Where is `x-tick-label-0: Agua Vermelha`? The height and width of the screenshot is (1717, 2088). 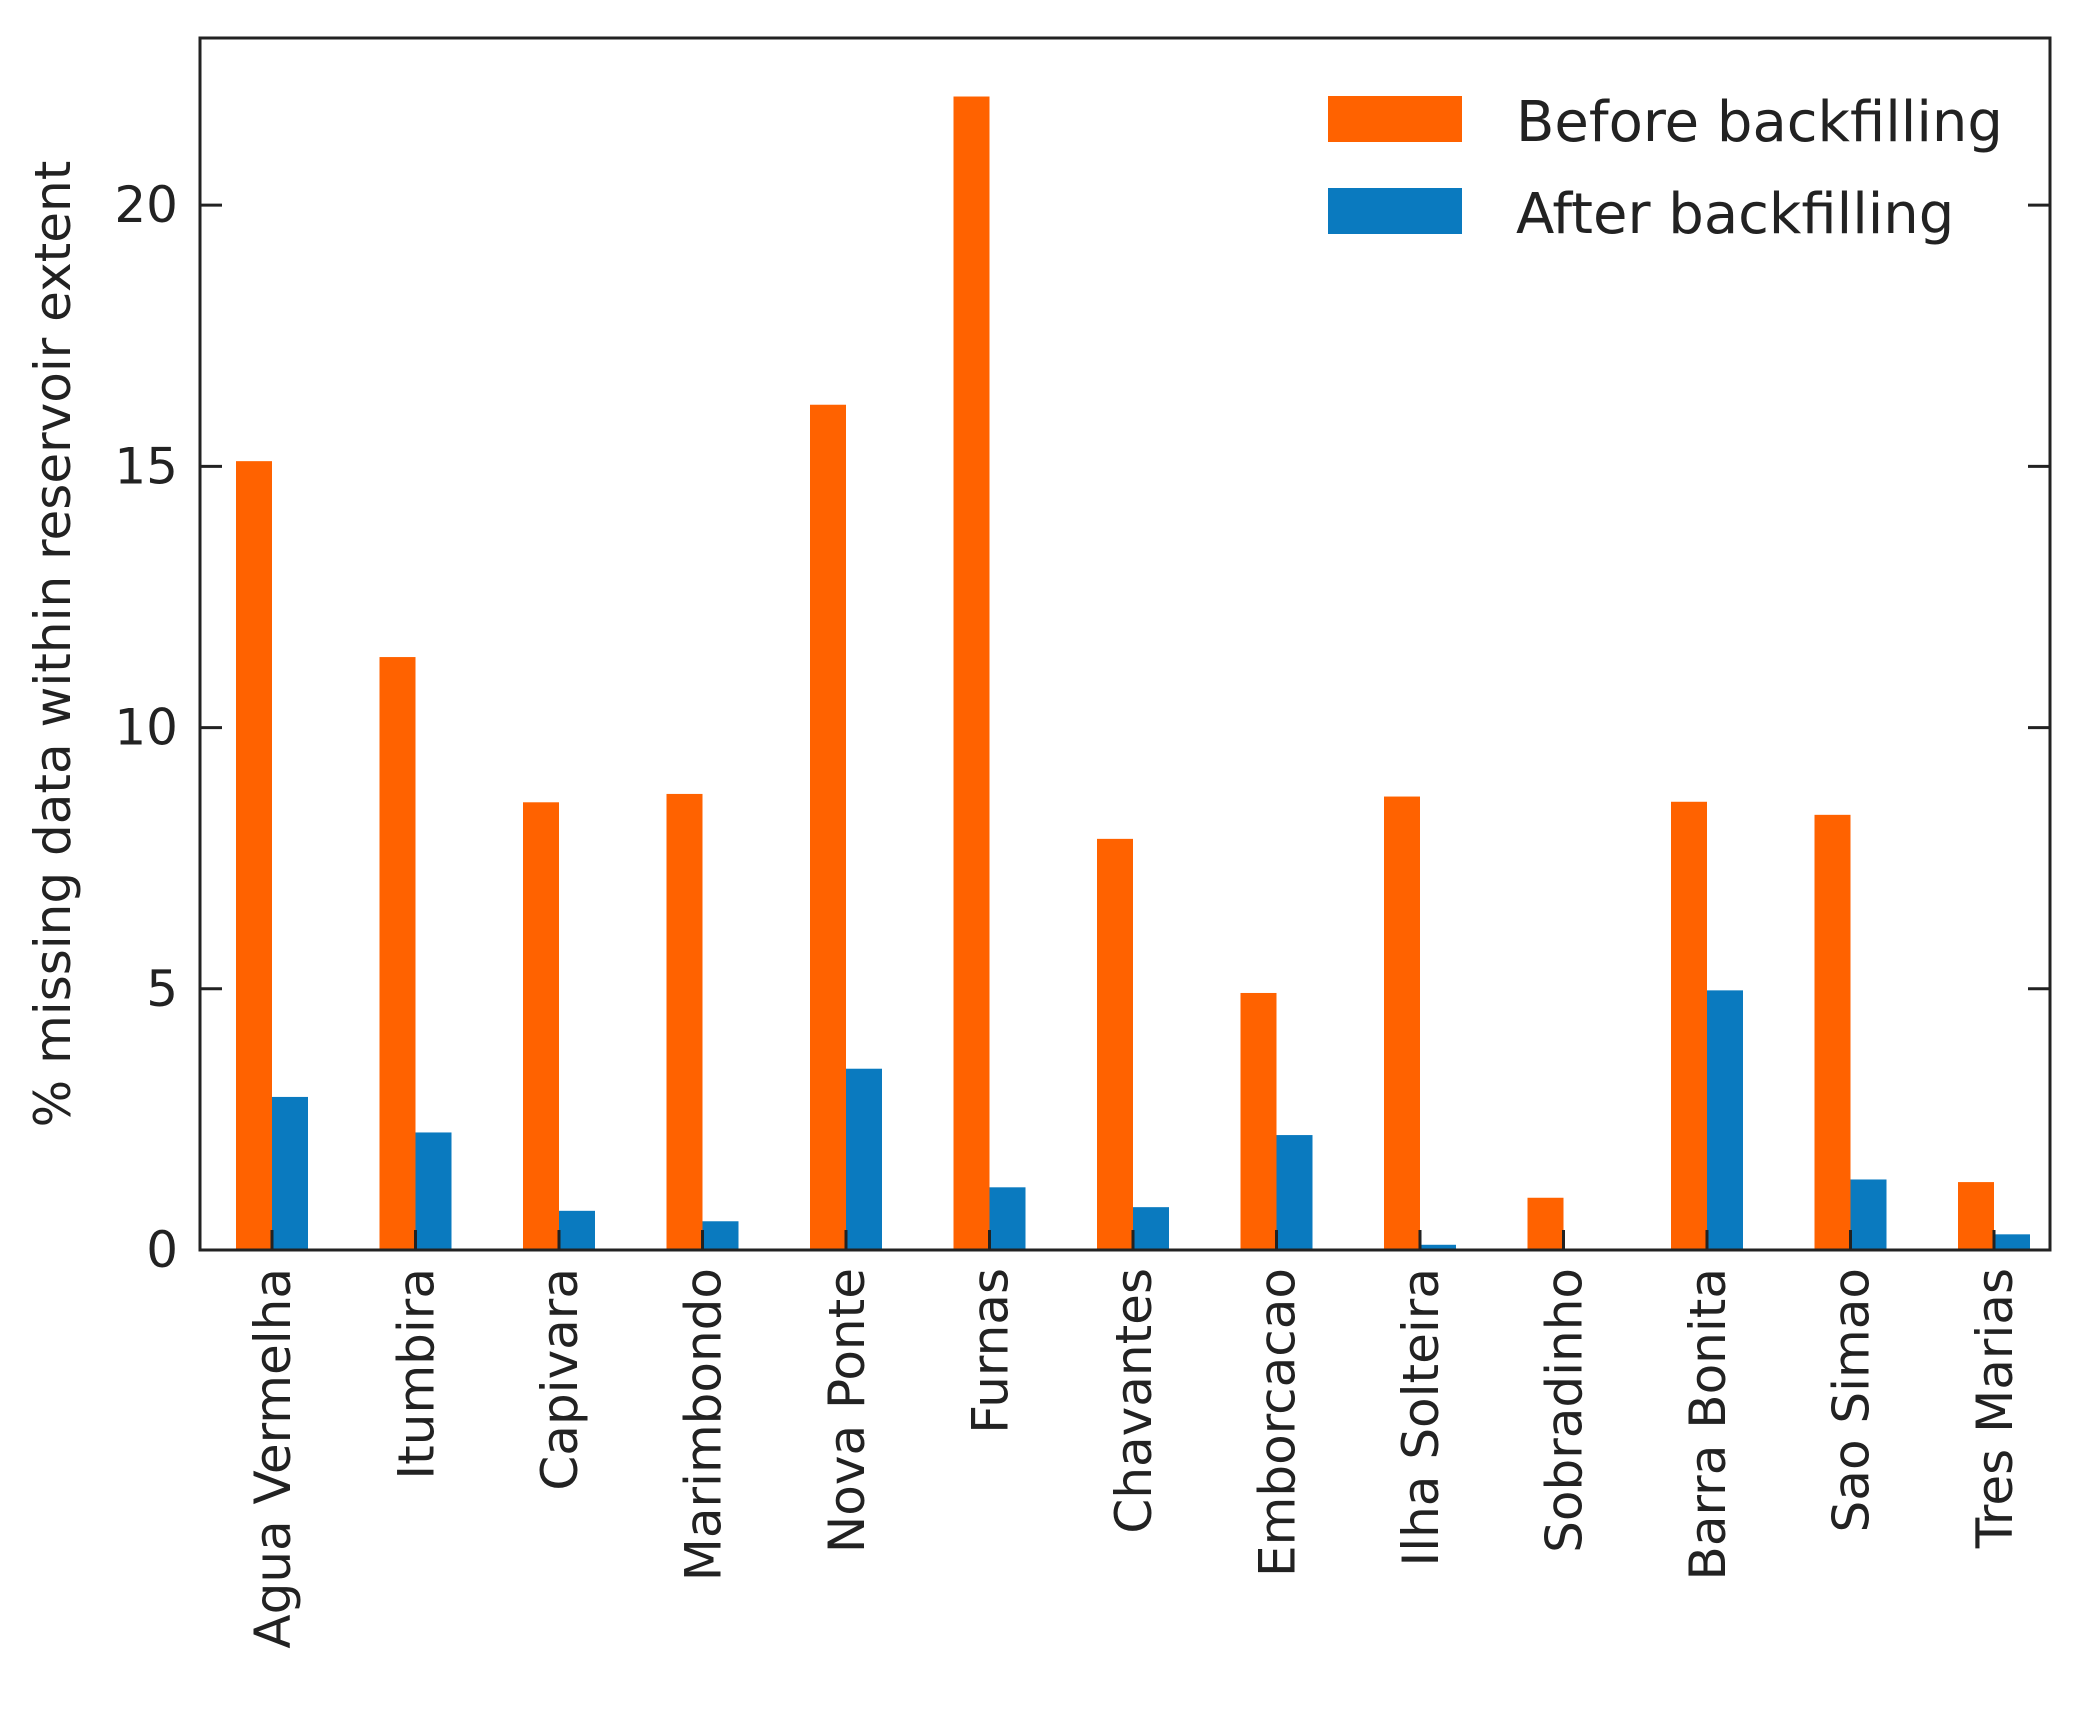
x-tick-label-0: Agua Vermelha is located at coordinates (273, 1458).